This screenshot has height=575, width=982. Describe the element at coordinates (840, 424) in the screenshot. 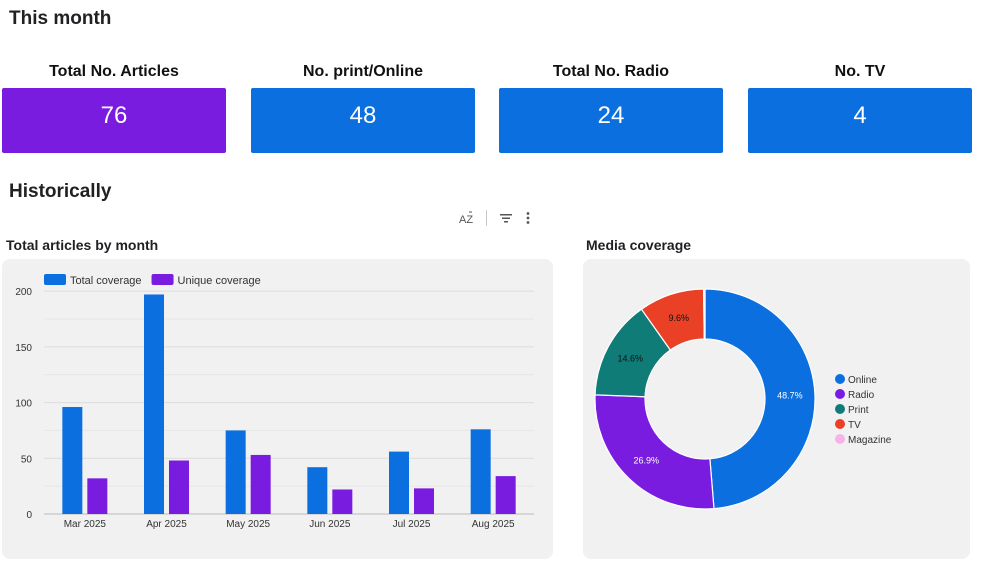

I see `legend-dot-tv` at that location.